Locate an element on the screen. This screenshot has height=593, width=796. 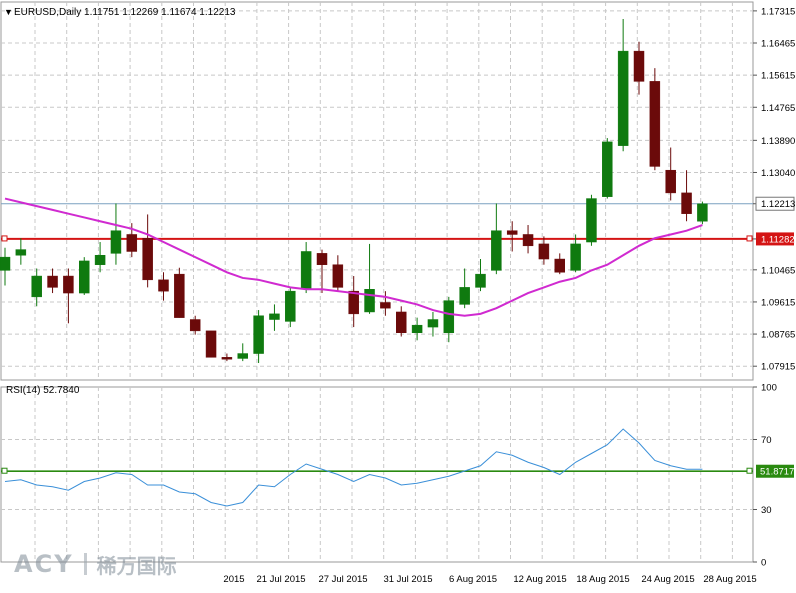
support-level-handle-left is located at coordinates (4, 238).